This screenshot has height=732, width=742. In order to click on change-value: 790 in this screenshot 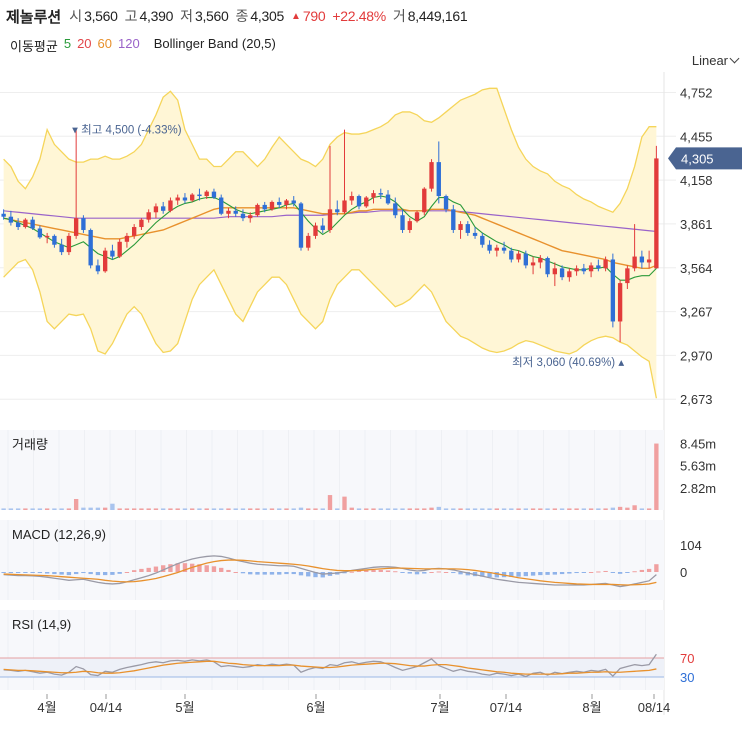, I will do `click(314, 16)`.